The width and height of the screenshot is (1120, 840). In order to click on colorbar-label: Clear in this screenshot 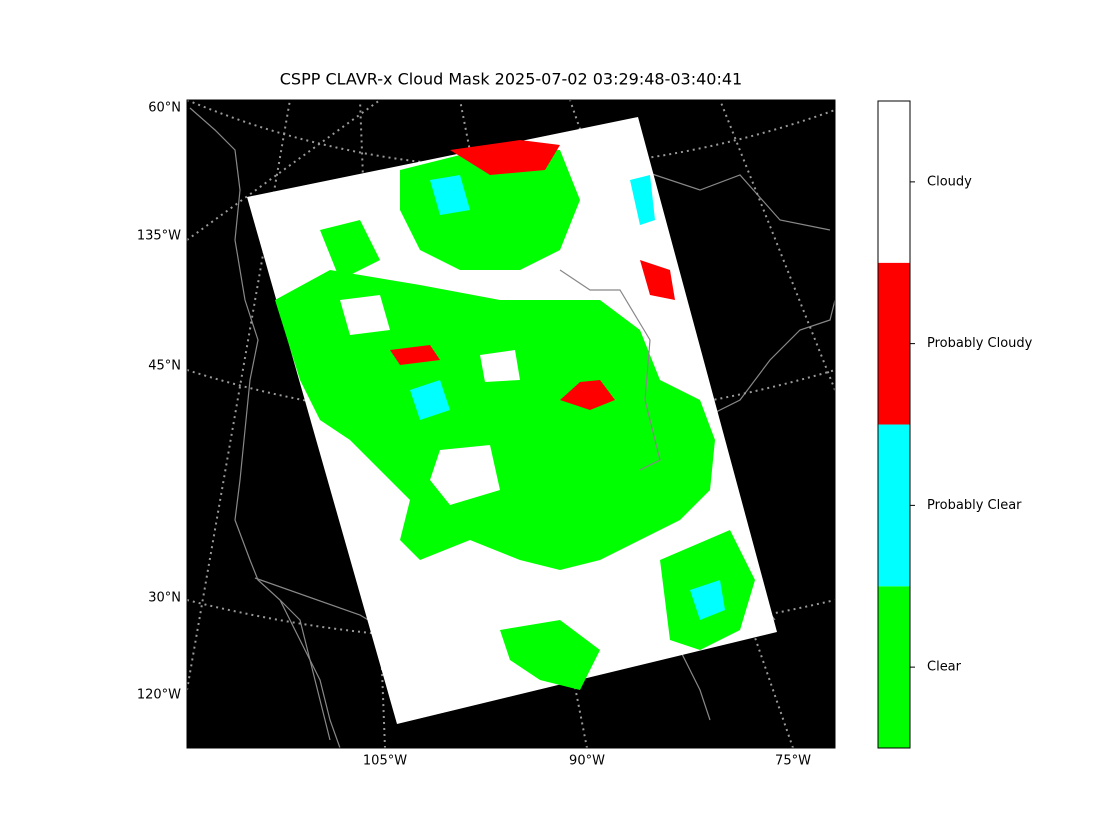, I will do `click(944, 667)`.